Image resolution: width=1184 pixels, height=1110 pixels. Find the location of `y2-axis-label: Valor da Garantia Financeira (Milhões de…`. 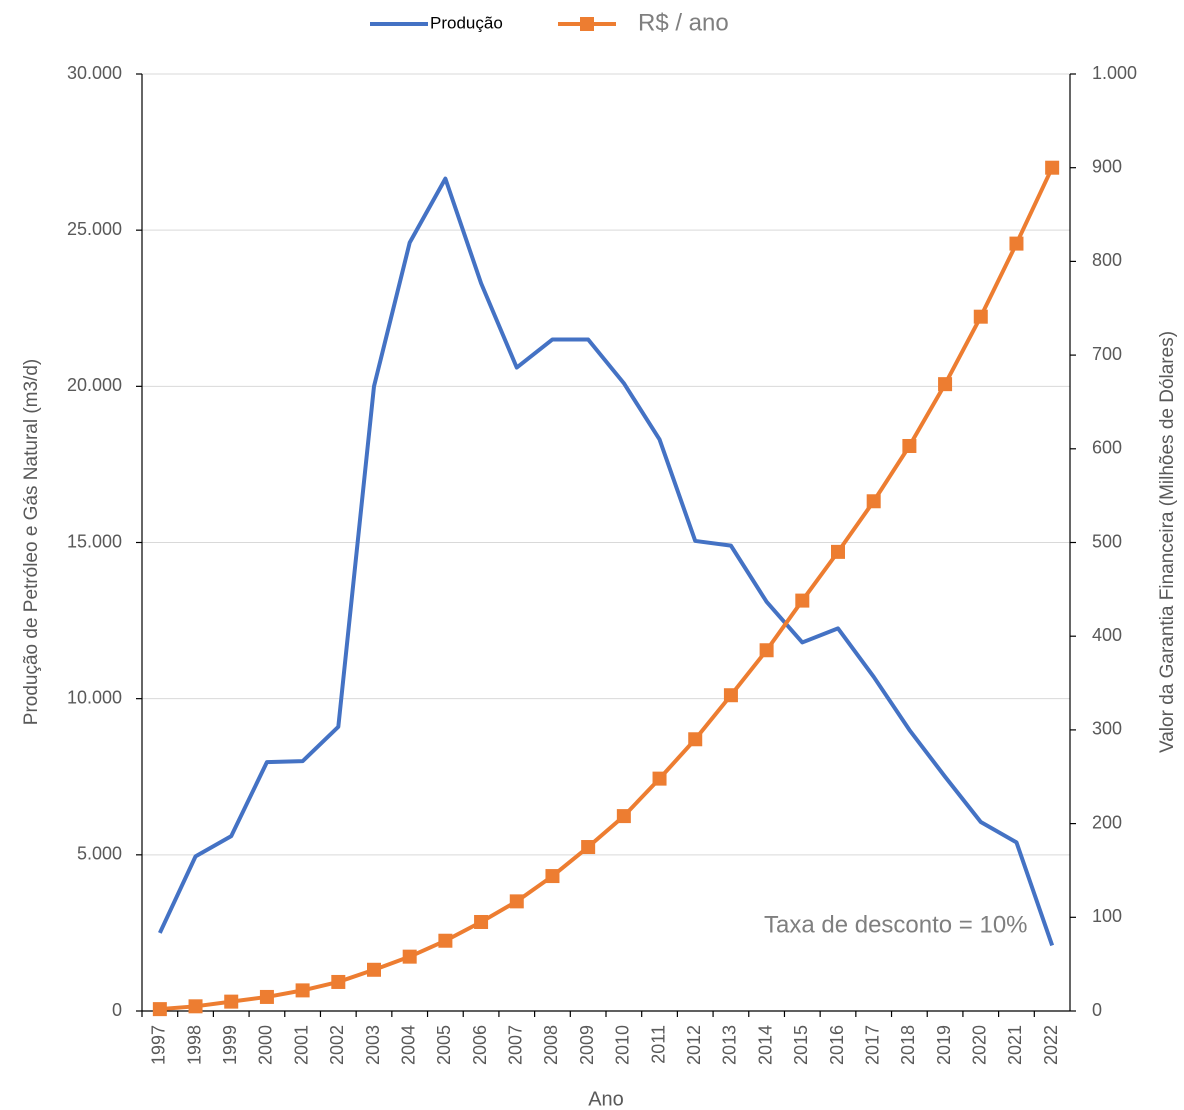

y2-axis-label: Valor da Garantia Financeira (Milhões de… is located at coordinates (1167, 542).